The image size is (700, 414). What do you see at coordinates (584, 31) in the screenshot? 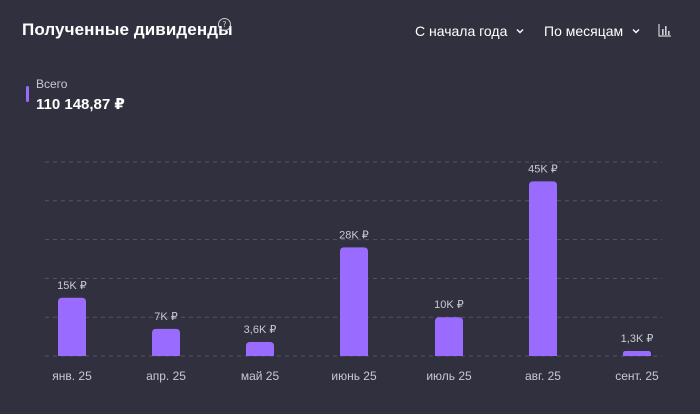
I see `grouping-dropdown-label: По месяцам` at bounding box center [584, 31].